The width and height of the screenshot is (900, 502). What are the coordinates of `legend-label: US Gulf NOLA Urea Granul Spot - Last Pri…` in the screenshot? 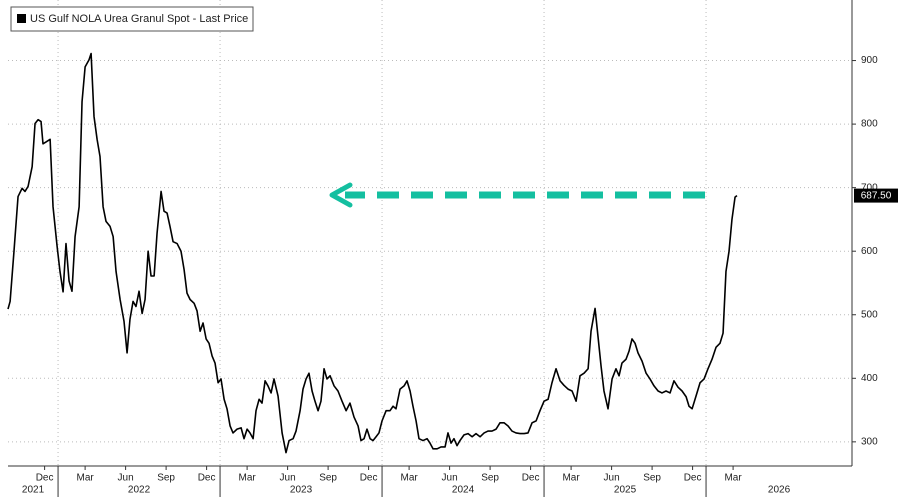 It's located at (139, 19).